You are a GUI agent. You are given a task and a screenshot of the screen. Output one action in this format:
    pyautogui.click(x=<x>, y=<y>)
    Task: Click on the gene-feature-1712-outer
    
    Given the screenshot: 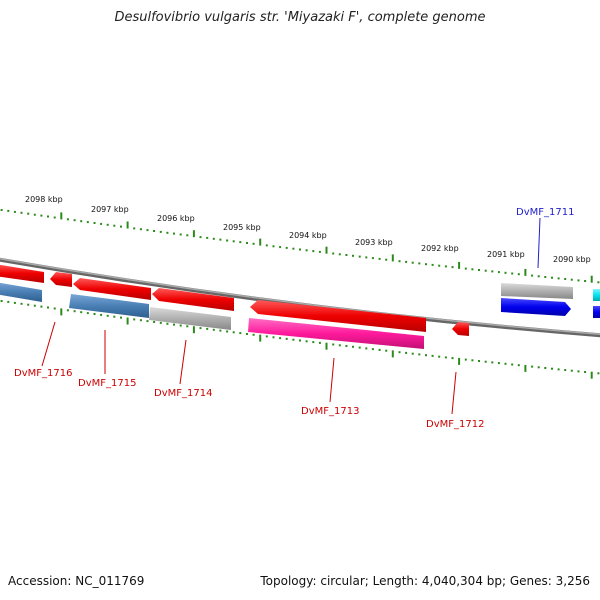 What is the action you would take?
    pyautogui.click(x=460, y=329)
    